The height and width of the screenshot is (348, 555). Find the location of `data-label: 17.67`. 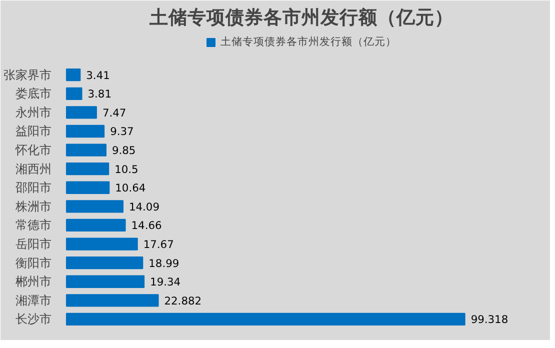

data-label: 17.67 is located at coordinates (158, 245).